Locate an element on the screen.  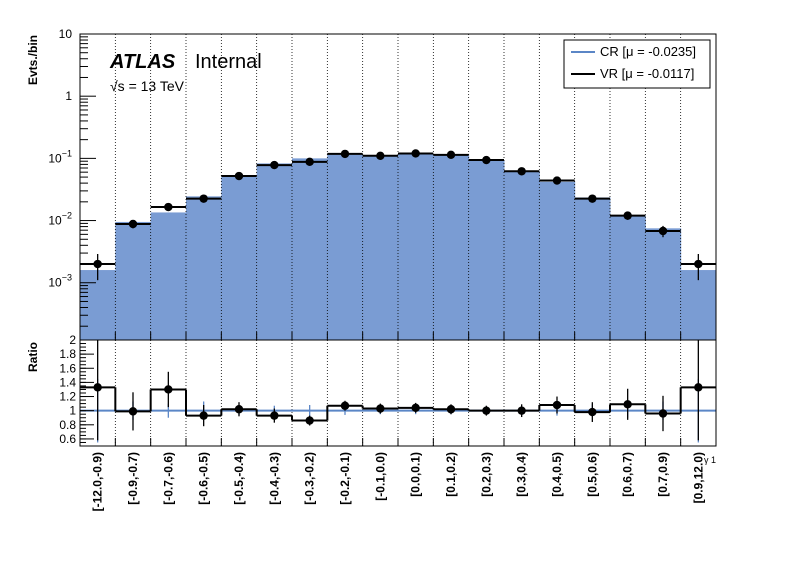
x-axis-title: γ 1 is located at coordinates (710, 460).